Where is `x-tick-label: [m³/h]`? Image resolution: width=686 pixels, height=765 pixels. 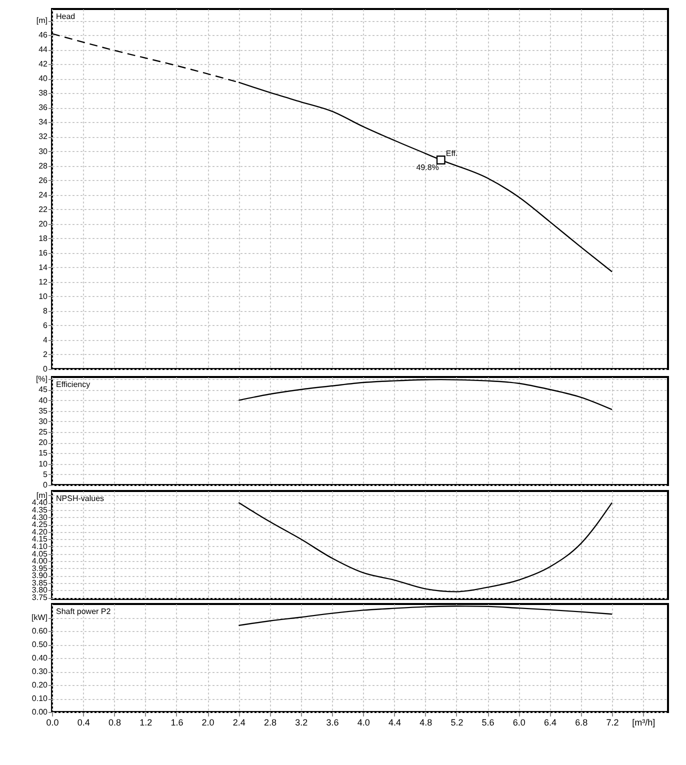 x-tick-label: [m³/h] is located at coordinates (644, 723).